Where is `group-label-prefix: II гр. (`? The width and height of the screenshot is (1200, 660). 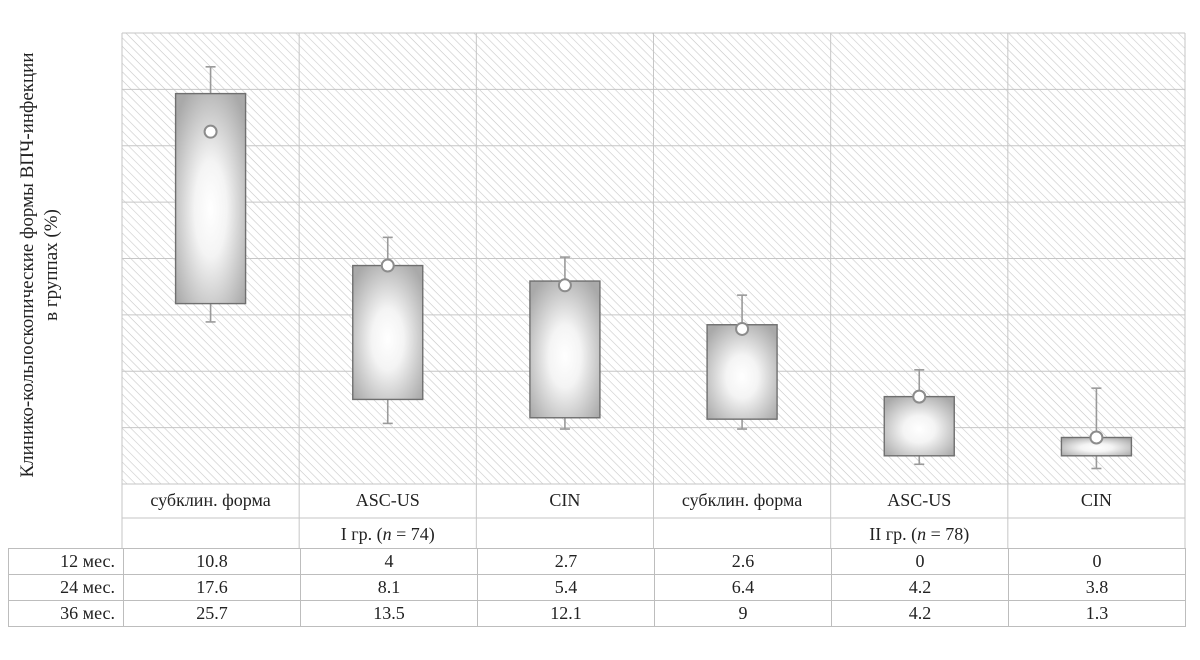
group-label-prefix: II гр. ( is located at coordinates (893, 534).